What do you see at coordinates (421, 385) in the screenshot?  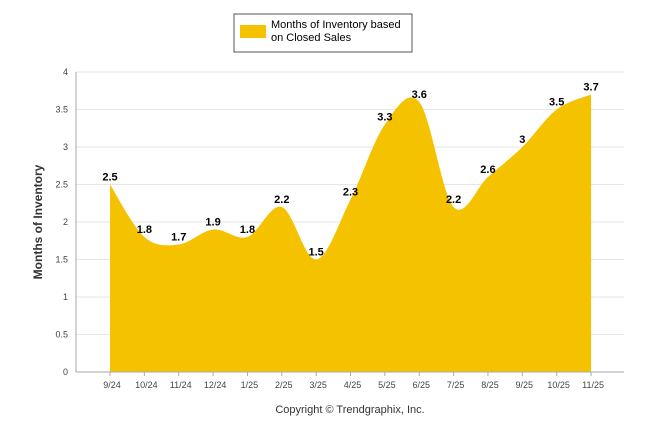 I see `x-tick-label: 6/25` at bounding box center [421, 385].